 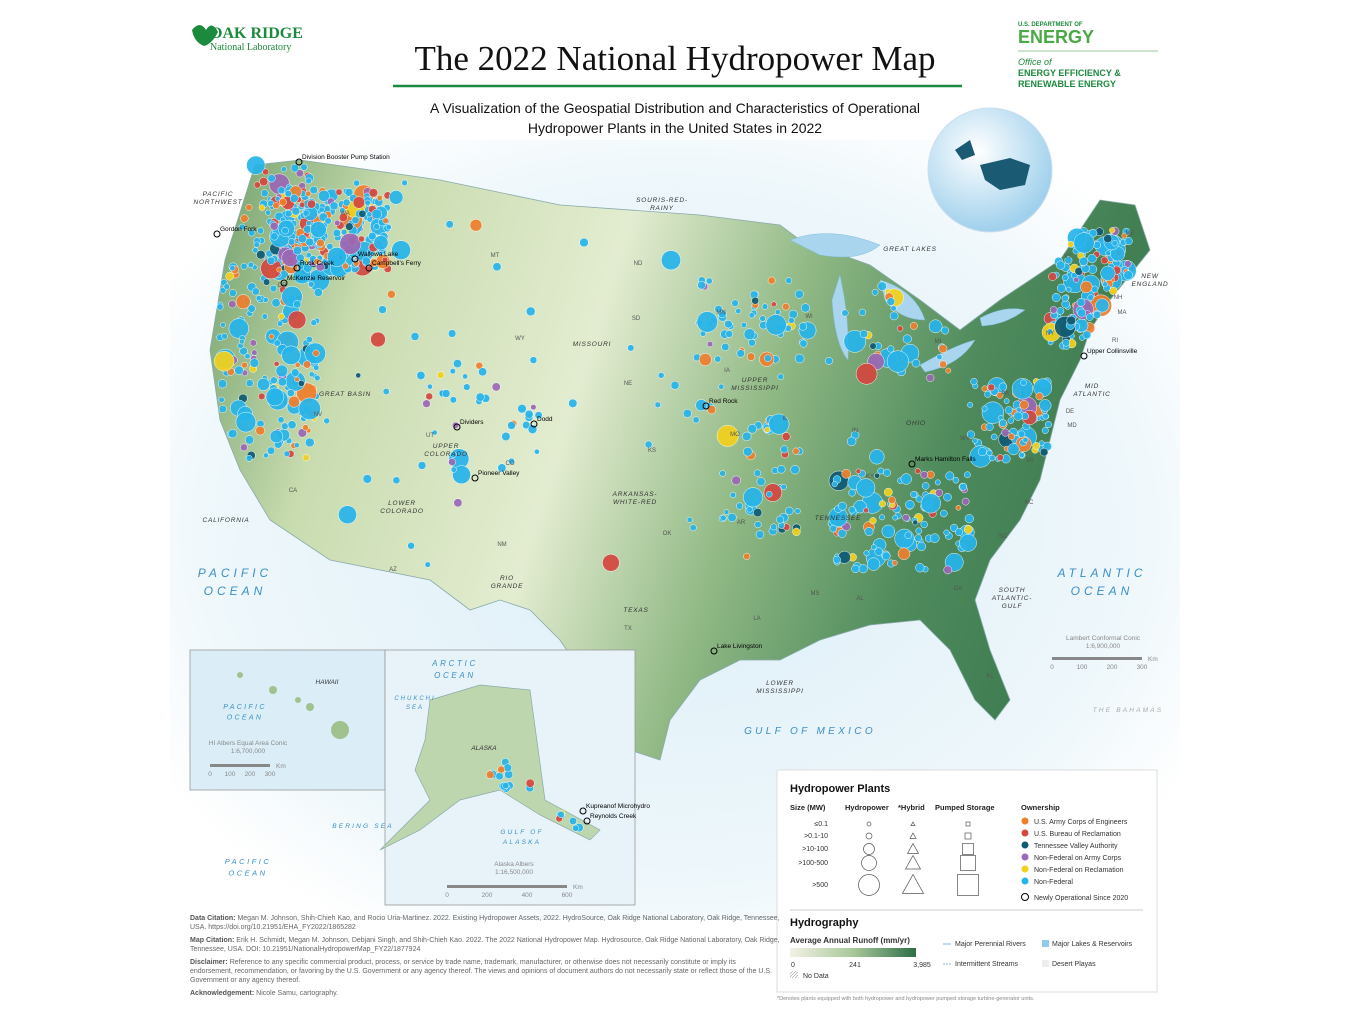 What do you see at coordinates (855, 431) in the screenshot?
I see `state-label: IN` at bounding box center [855, 431].